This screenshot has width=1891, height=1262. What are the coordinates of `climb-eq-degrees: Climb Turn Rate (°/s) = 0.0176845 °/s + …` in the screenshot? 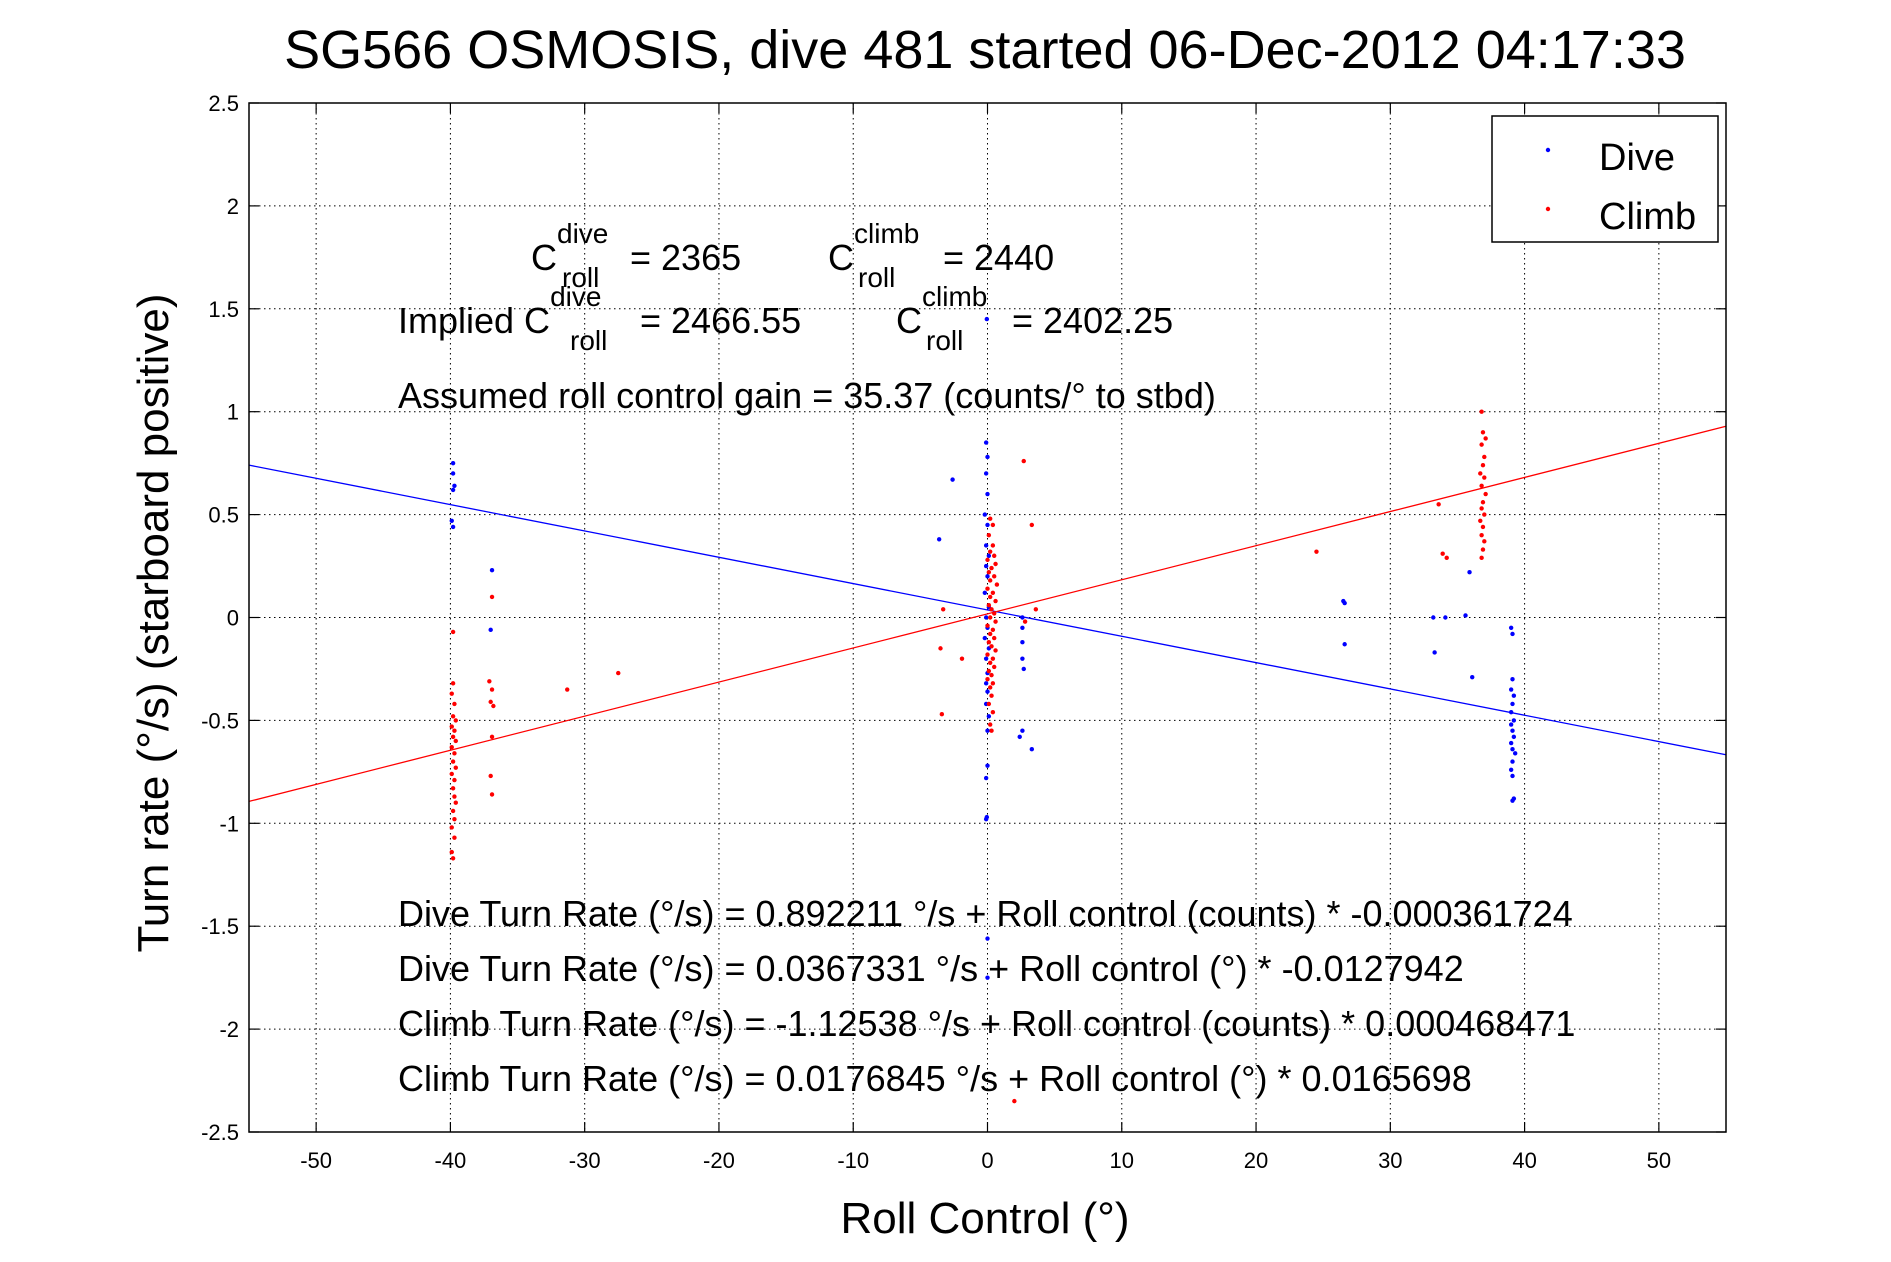 It's located at (935, 1078).